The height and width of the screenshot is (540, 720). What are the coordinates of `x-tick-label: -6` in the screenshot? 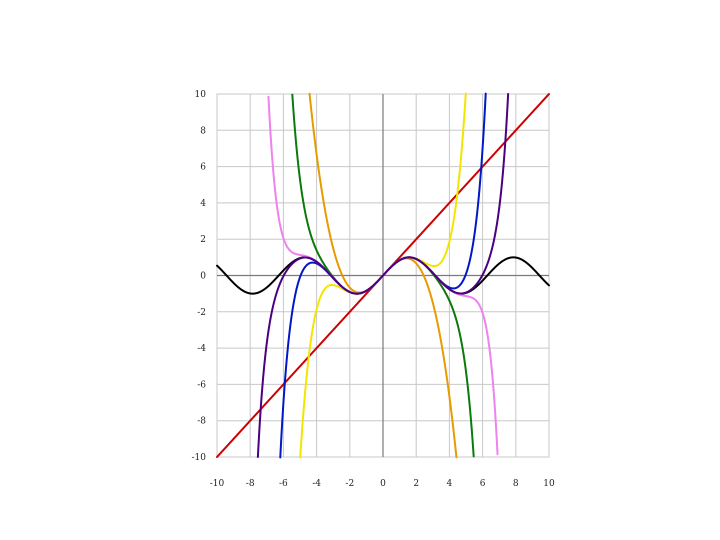 It's located at (283, 484).